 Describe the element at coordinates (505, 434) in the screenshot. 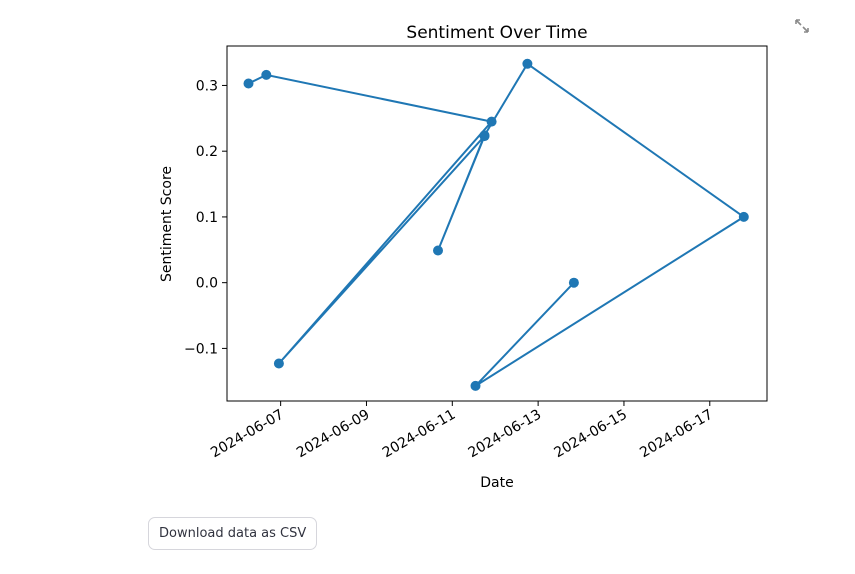

I see `x-tick-label: 2024-06-13` at that location.